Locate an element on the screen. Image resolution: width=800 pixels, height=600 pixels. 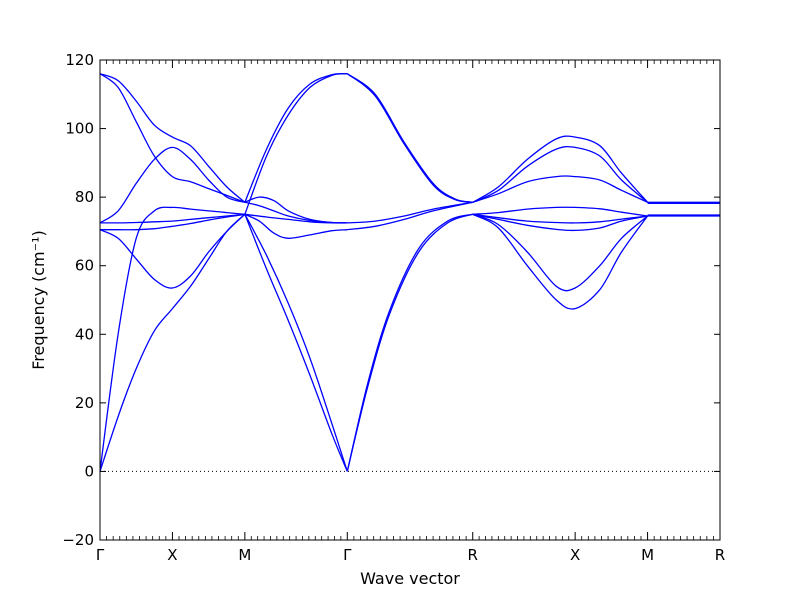
y-tick-label: 120 is located at coordinates (79, 60).